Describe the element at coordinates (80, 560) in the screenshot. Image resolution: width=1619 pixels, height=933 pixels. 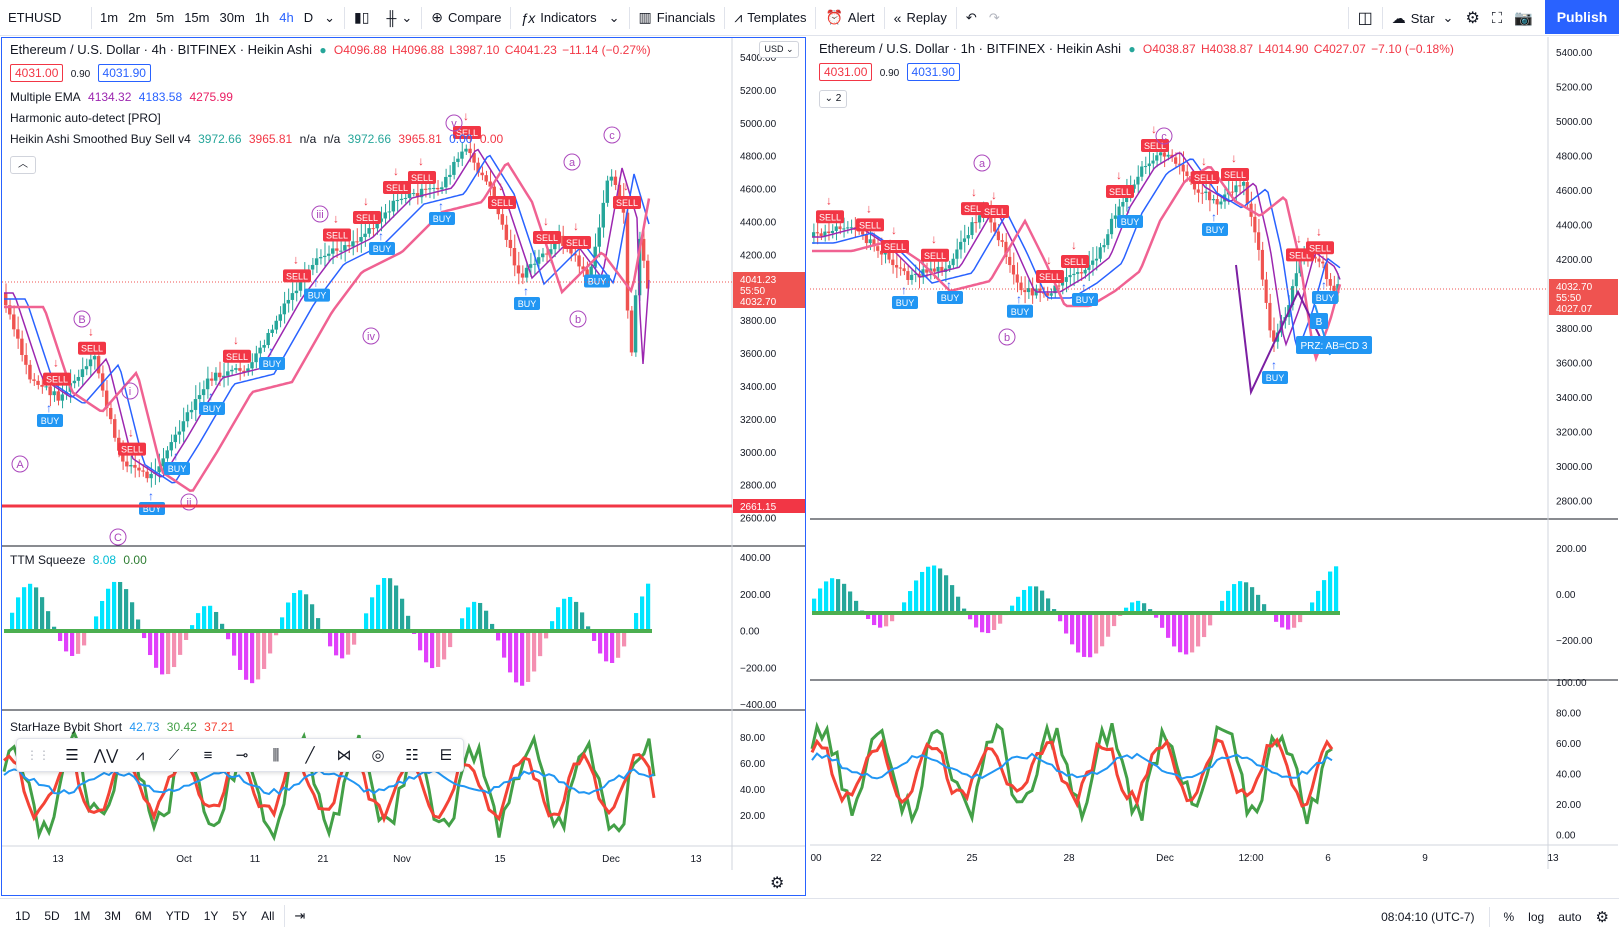
I see `ttm-legend: TTM Squeeze 8.08 0.00` at that location.